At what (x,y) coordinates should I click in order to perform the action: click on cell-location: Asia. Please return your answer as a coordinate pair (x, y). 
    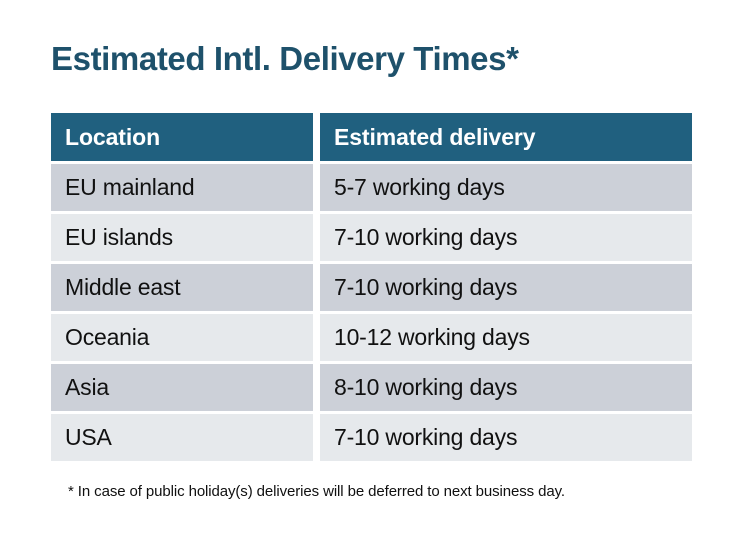
    Looking at the image, I should click on (182, 387).